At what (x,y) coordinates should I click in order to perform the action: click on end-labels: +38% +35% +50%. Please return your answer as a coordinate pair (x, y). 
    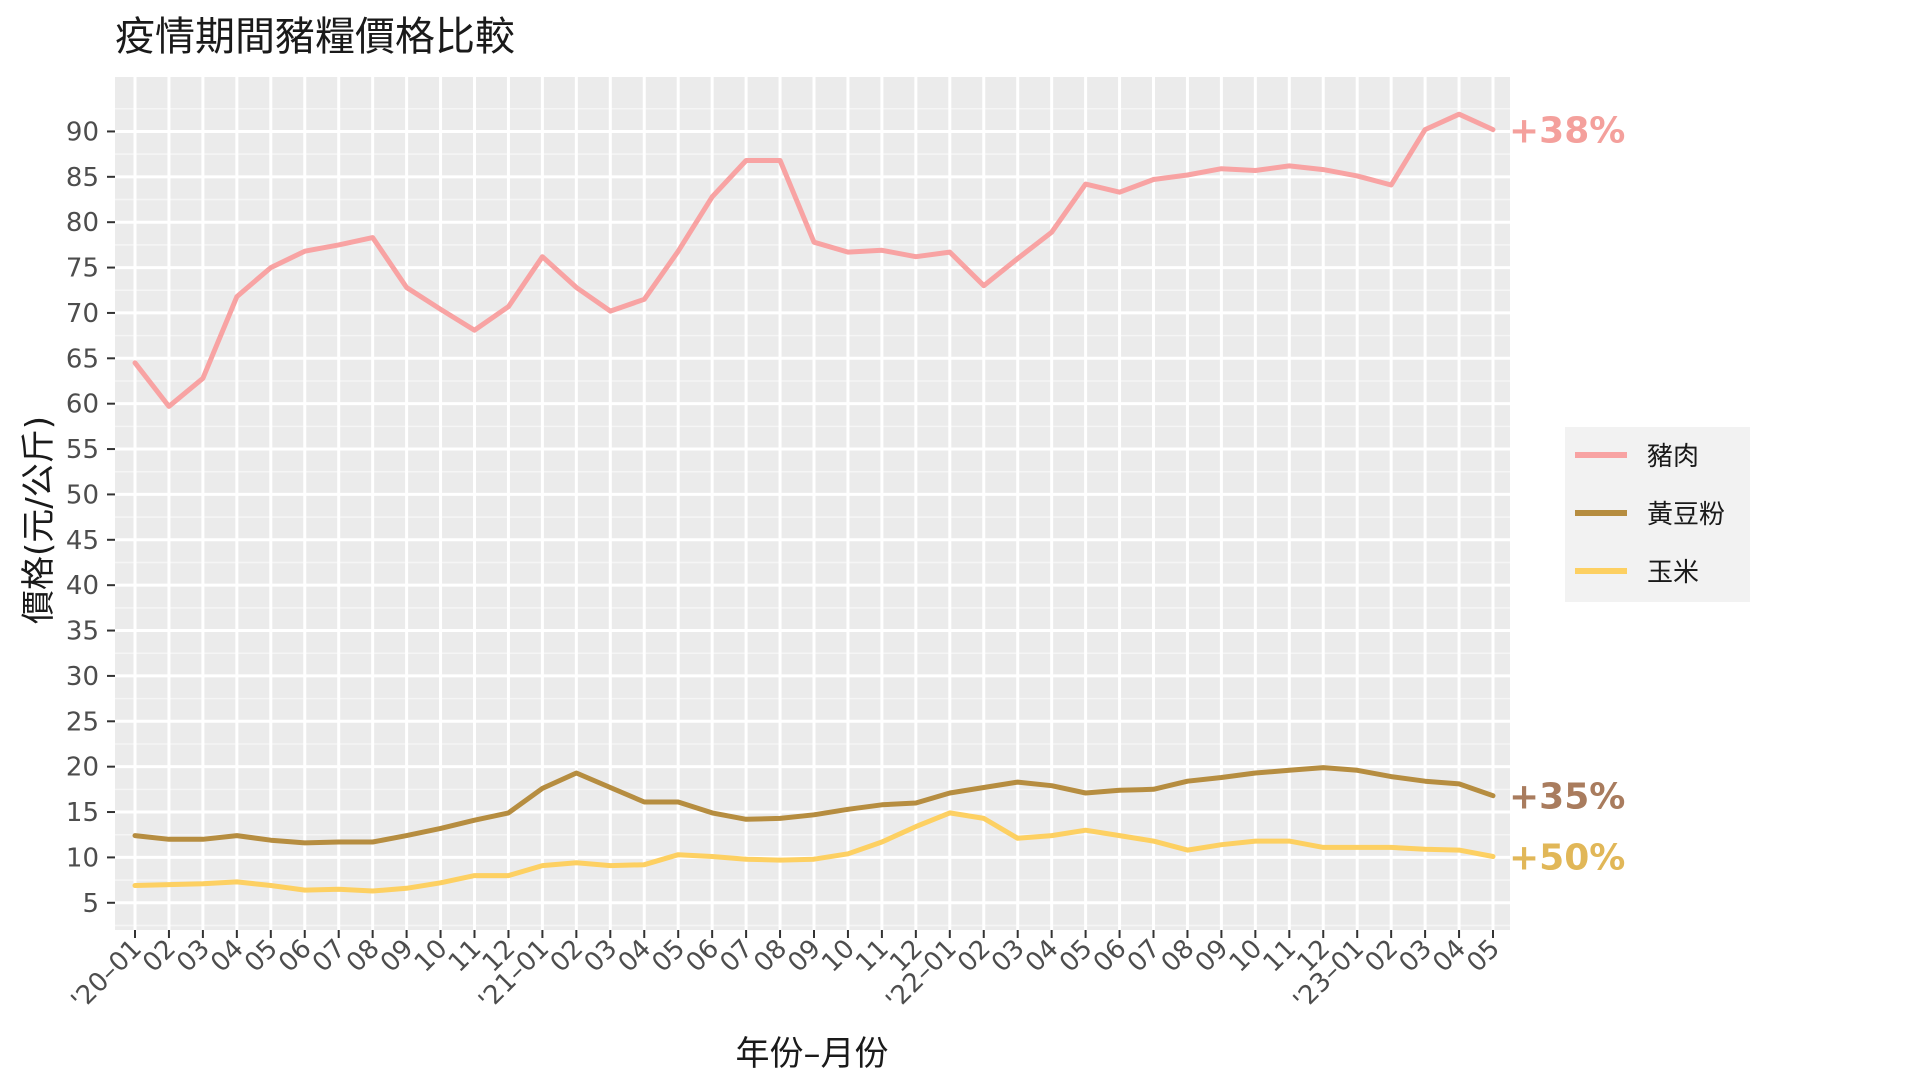
    Looking at the image, I should click on (1567, 495).